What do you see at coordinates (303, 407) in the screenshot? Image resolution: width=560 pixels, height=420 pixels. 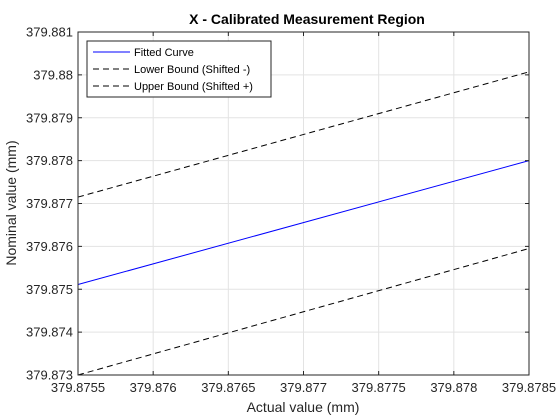 I see `x-axis-label: Actual value (mm)` at bounding box center [303, 407].